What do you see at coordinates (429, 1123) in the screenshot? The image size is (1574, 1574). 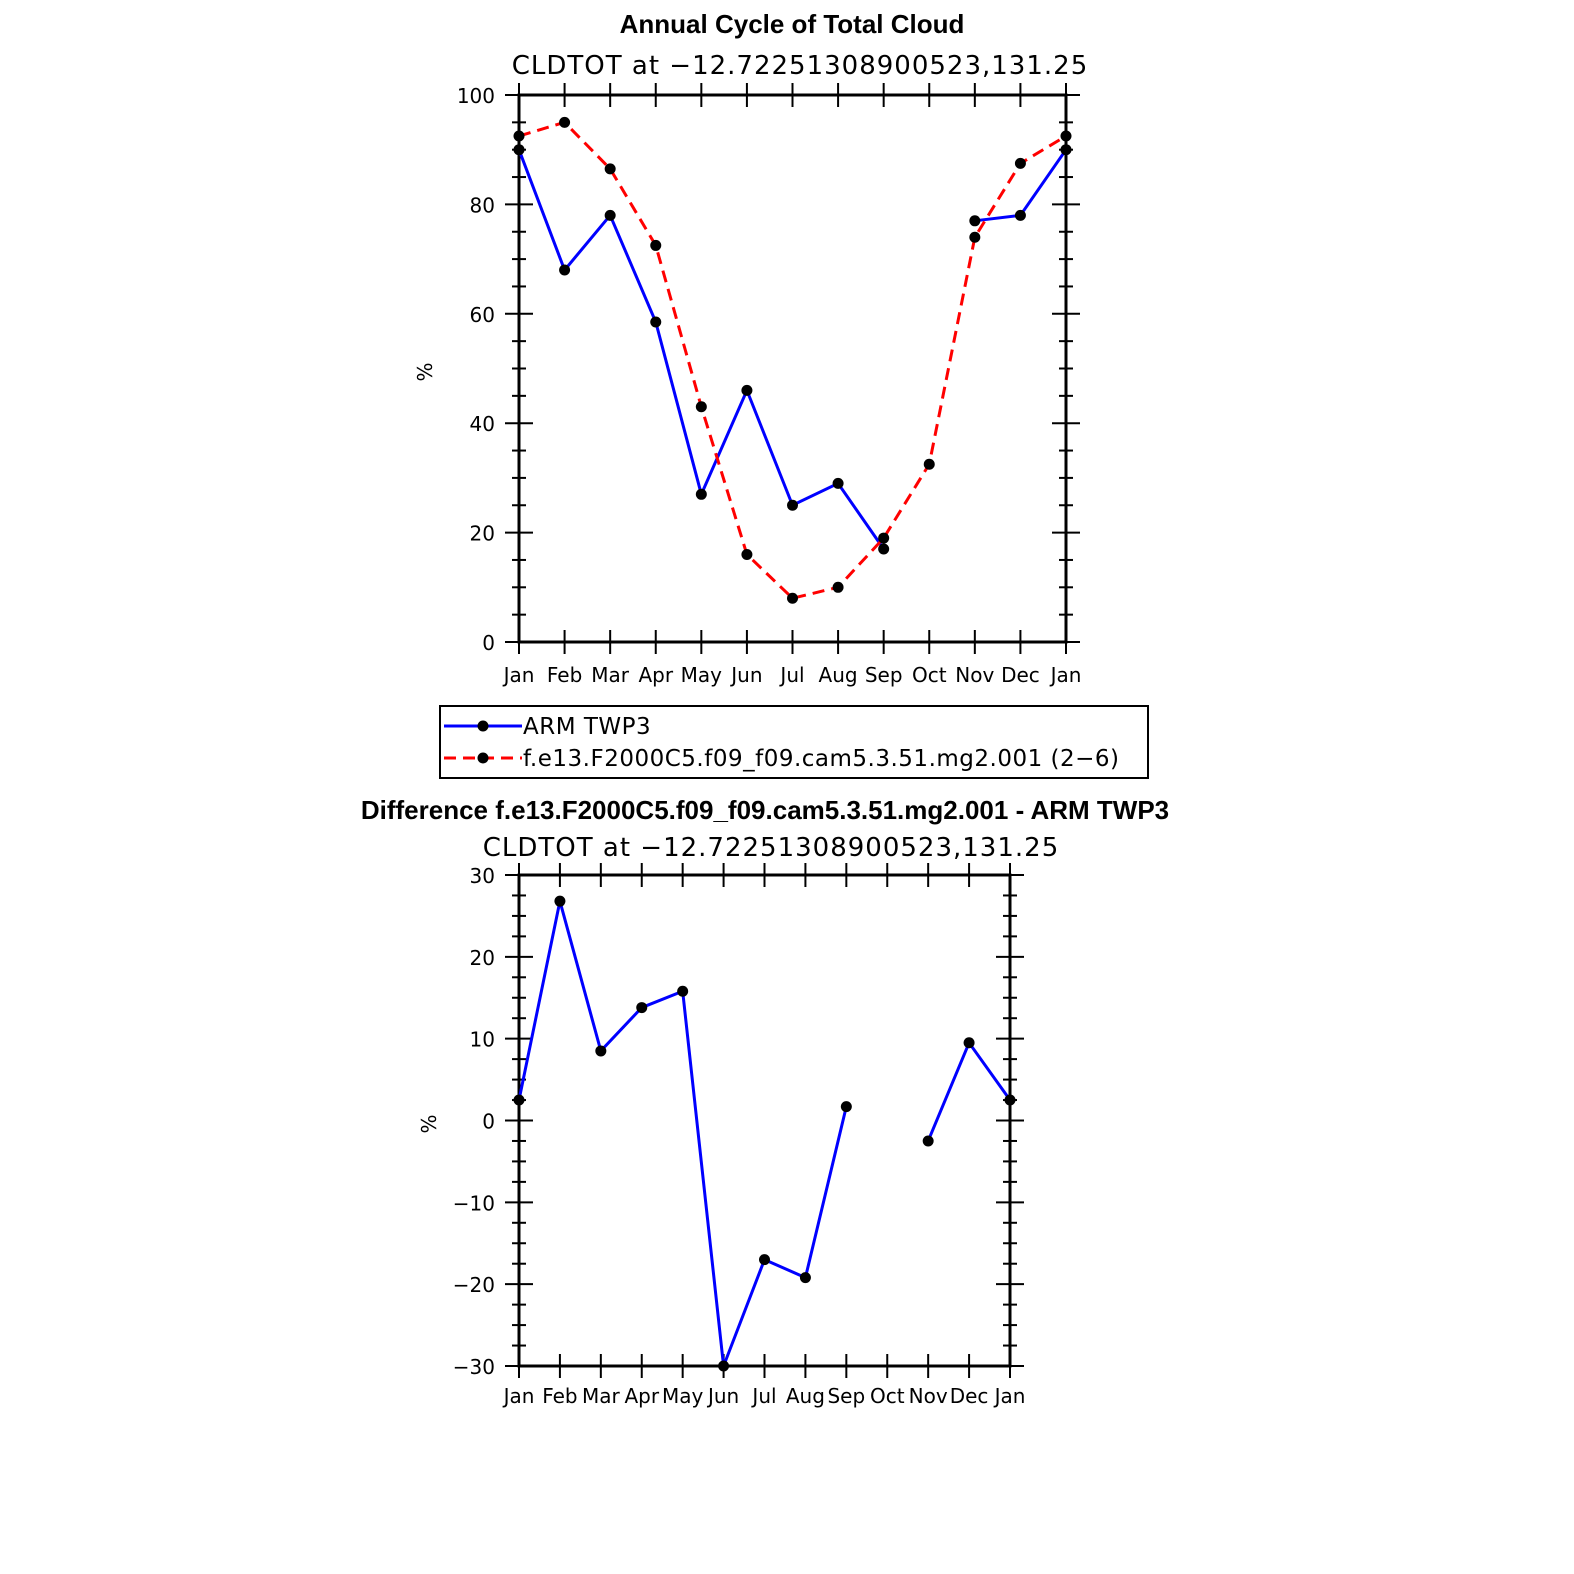 I see `chart2-ylabel: %` at bounding box center [429, 1123].